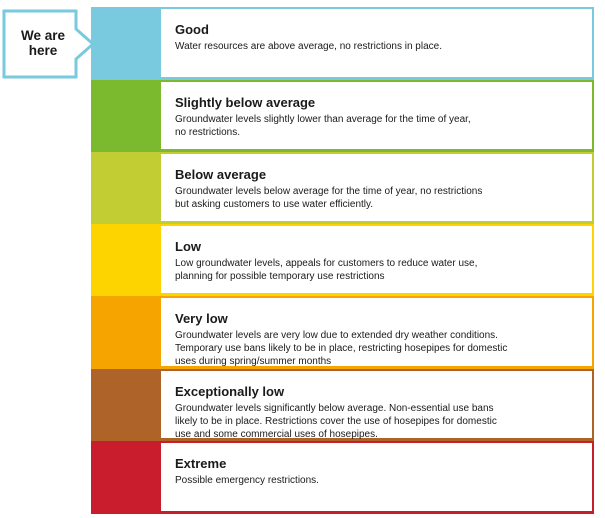 The image size is (605, 518). Describe the element at coordinates (221, 174) in the screenshot. I see `level-title: Below average` at that location.